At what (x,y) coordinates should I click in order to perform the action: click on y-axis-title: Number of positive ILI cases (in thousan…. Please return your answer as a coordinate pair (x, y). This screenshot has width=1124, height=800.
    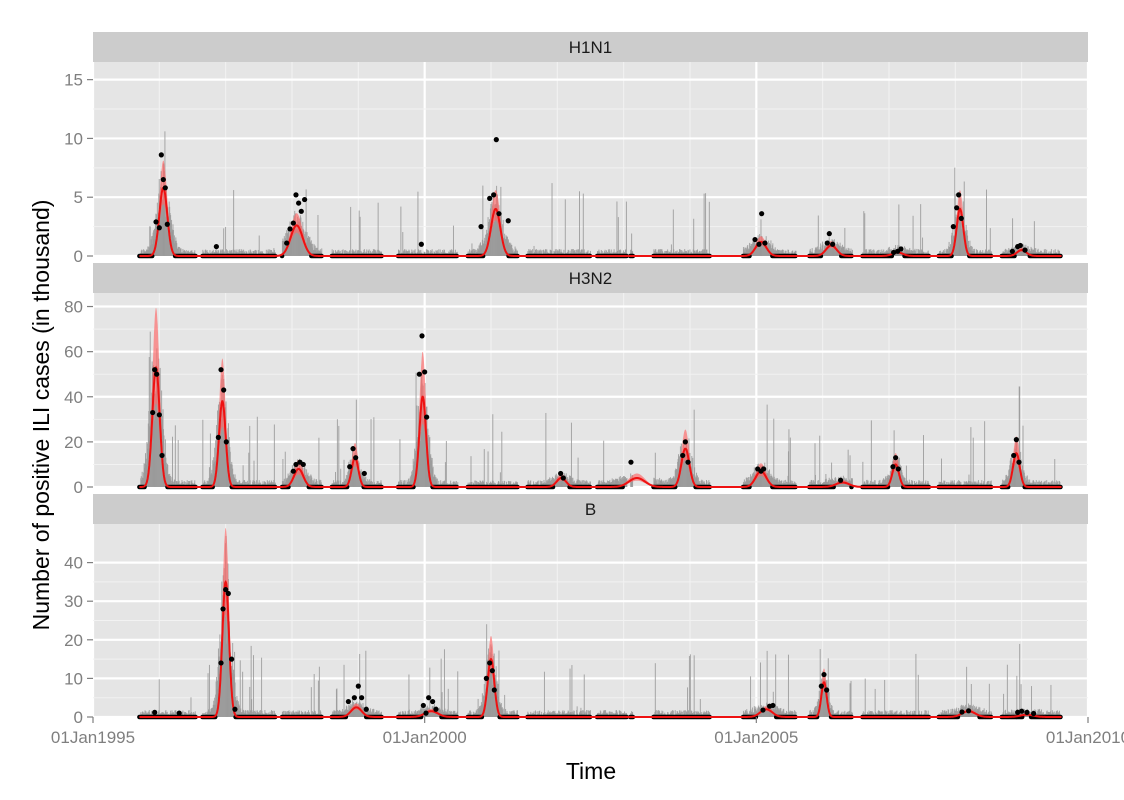
    Looking at the image, I should click on (41, 415).